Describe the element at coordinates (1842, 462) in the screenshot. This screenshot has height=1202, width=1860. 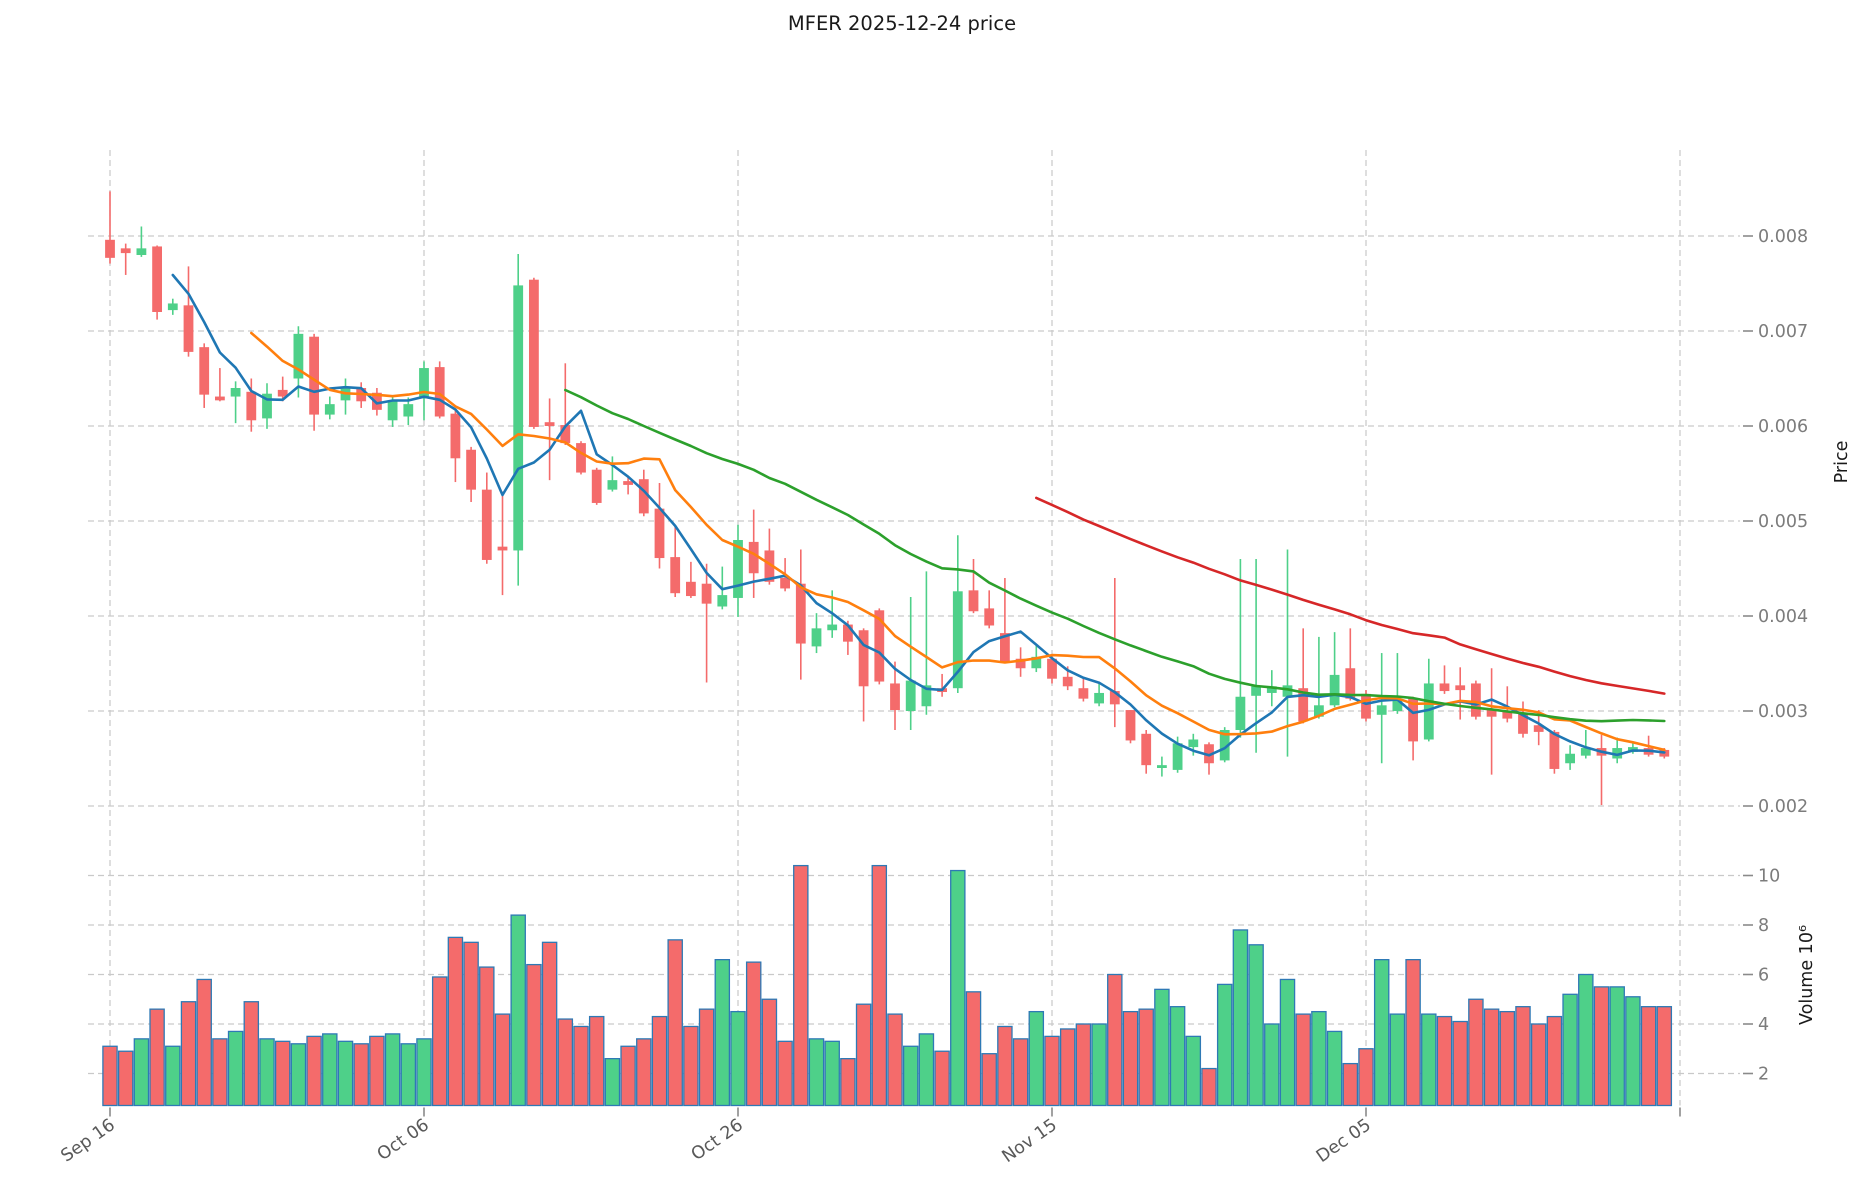
I see `price-axis-title: Price` at that location.